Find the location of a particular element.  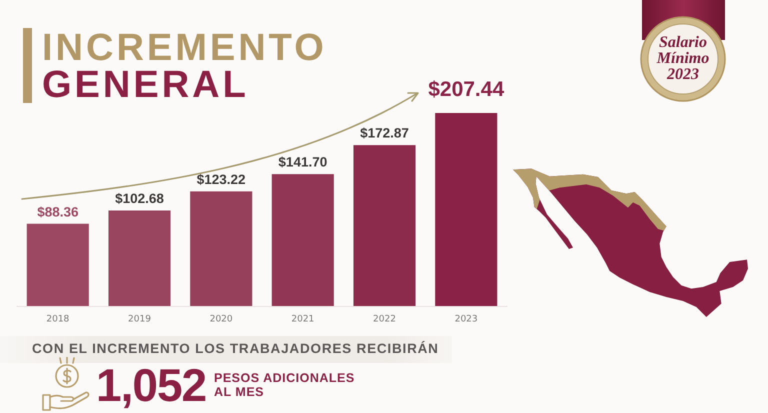

x-tick-label: 2021 is located at coordinates (302, 319).